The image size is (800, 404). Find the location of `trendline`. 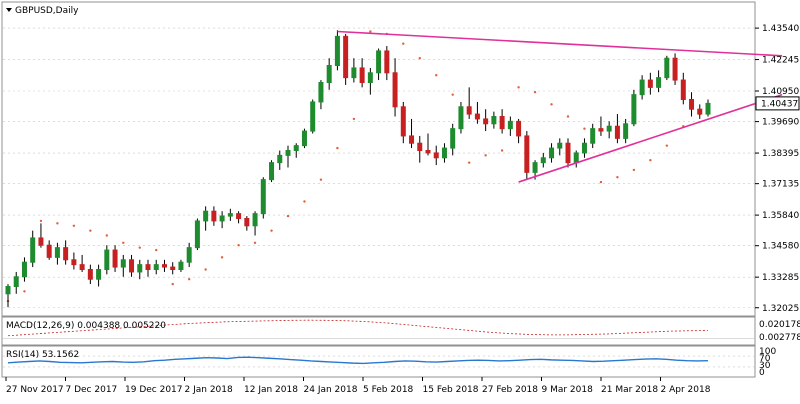

trendline is located at coordinates (650, 138).